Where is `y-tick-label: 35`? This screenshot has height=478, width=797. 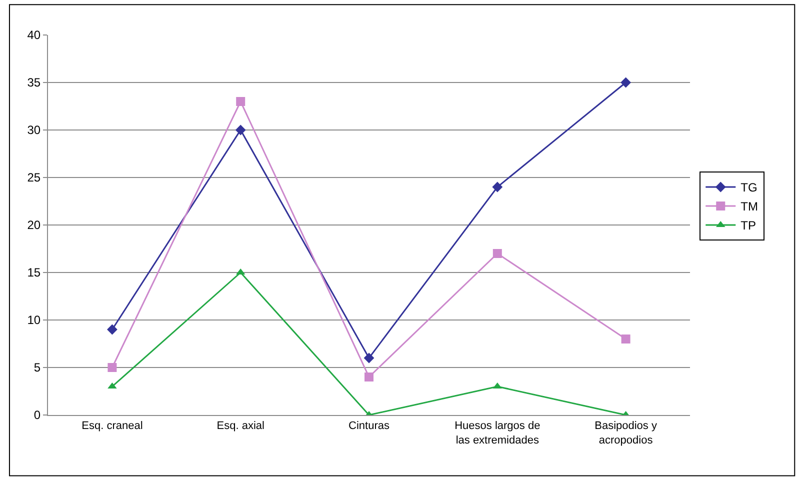
y-tick-label: 35 is located at coordinates (34, 83).